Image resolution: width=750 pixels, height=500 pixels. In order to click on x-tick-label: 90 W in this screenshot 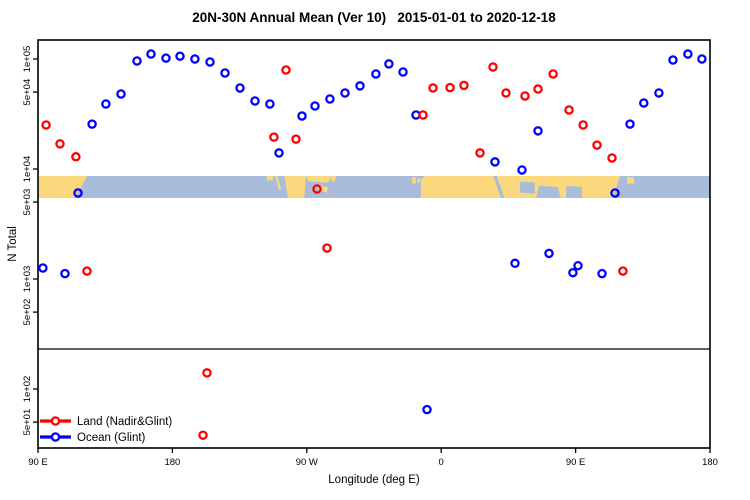, I will do `click(307, 462)`.